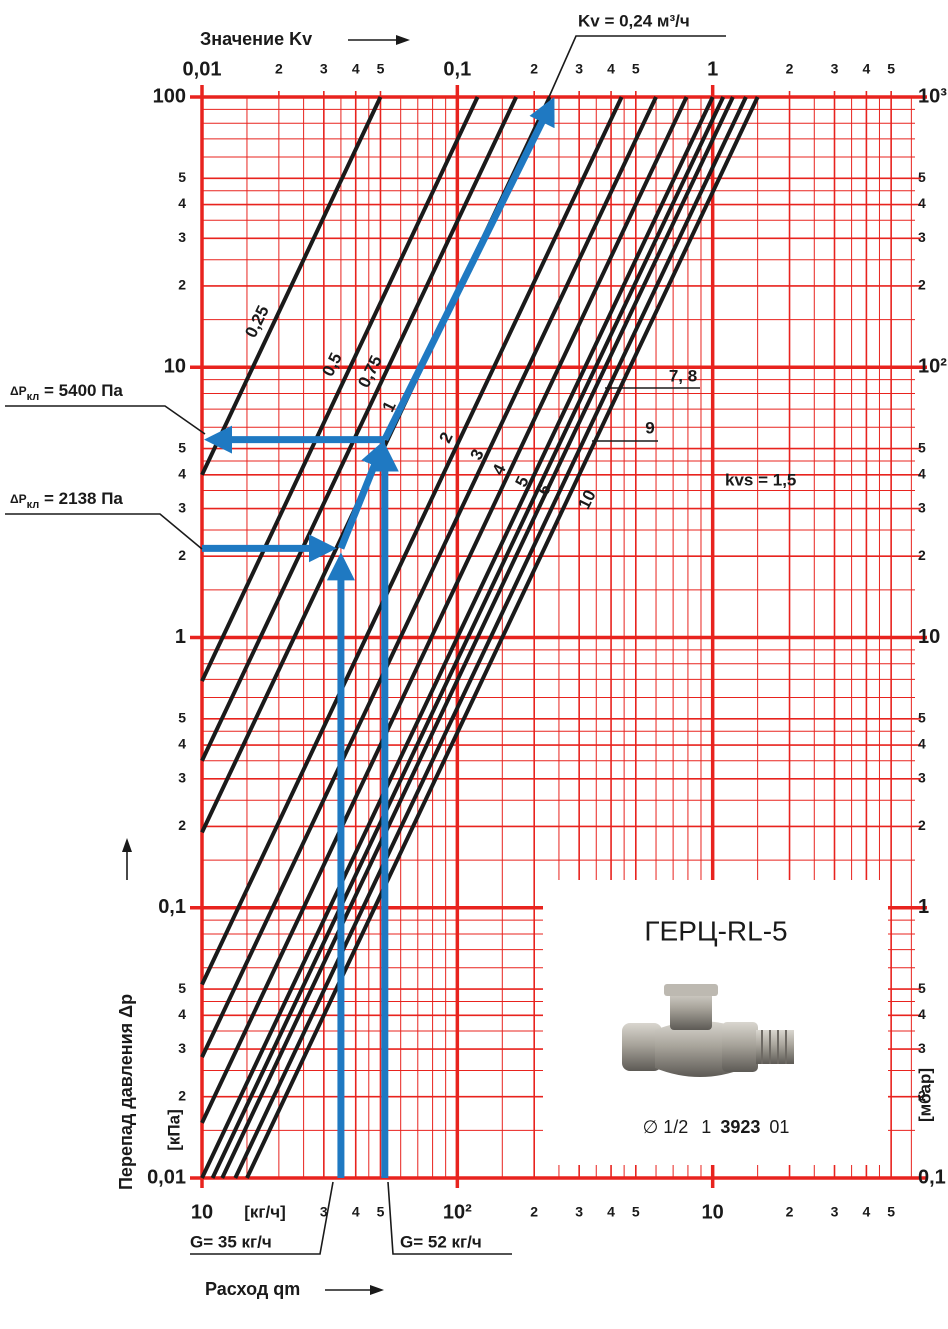  What do you see at coordinates (708, 1030) in the screenshot?
I see `valve-picture` at bounding box center [708, 1030].